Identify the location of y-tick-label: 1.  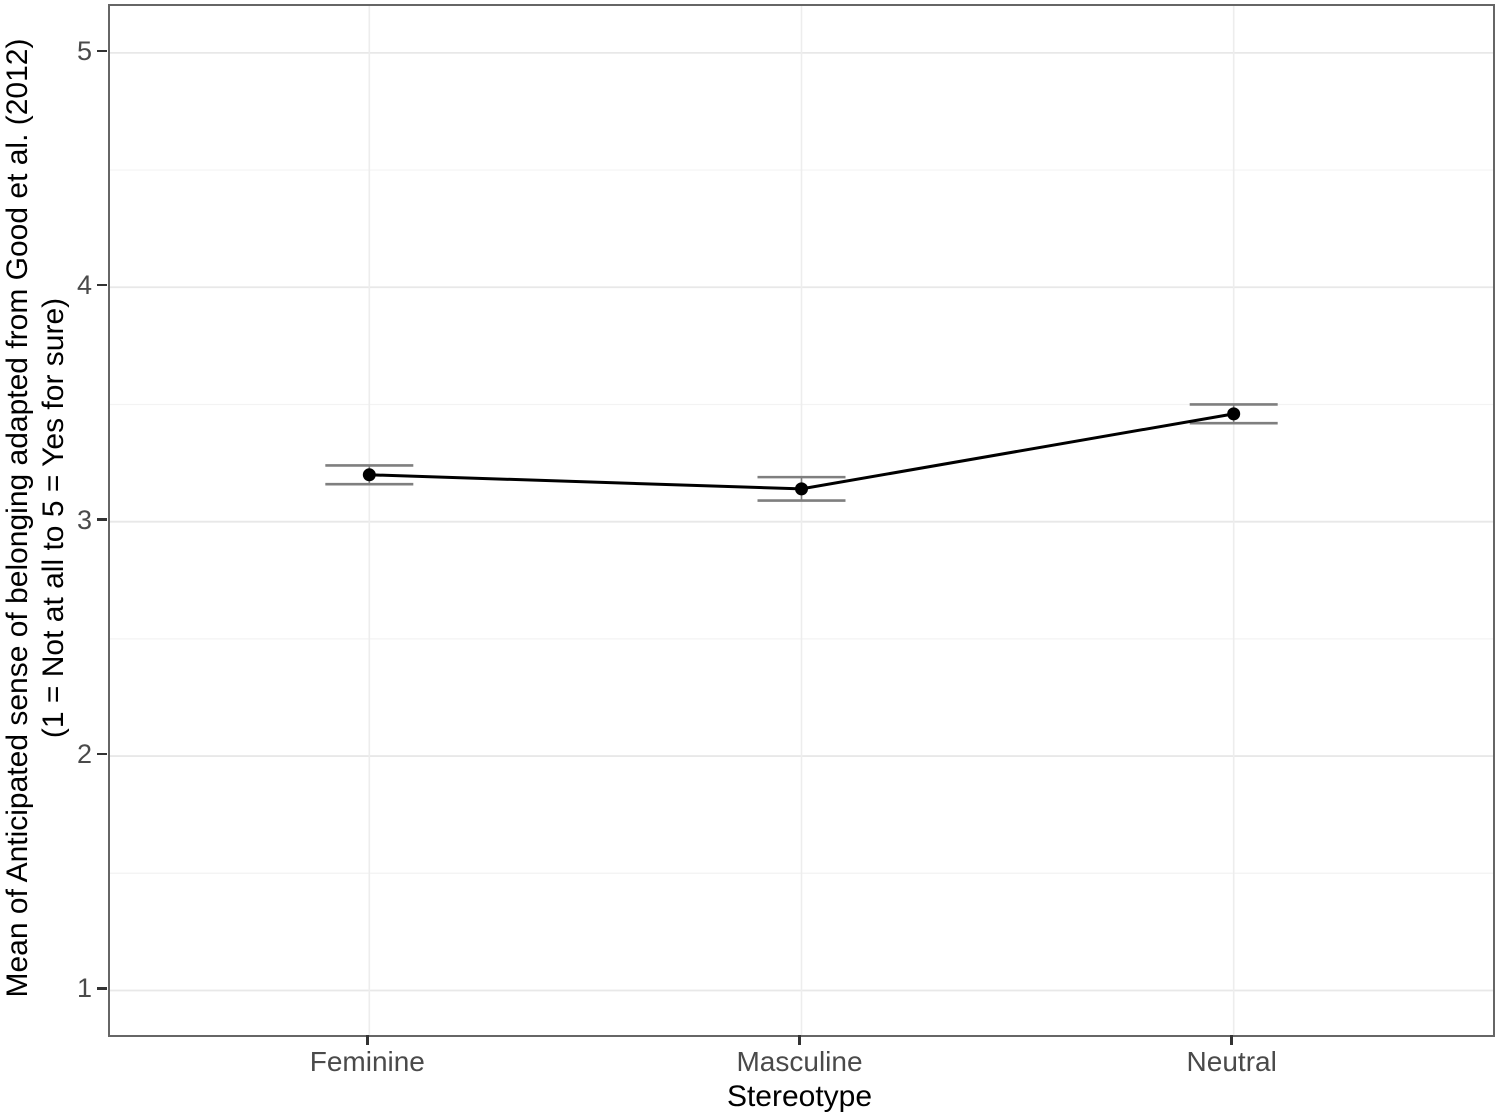
(84, 988).